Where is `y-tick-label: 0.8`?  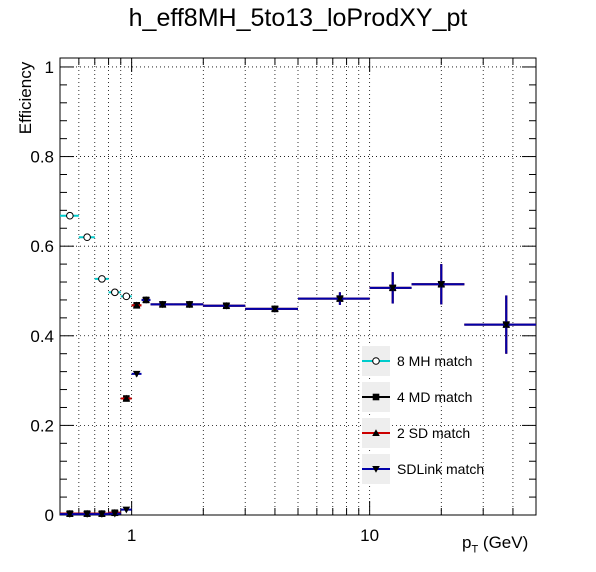
y-tick-label: 0.8 is located at coordinates (42, 157).